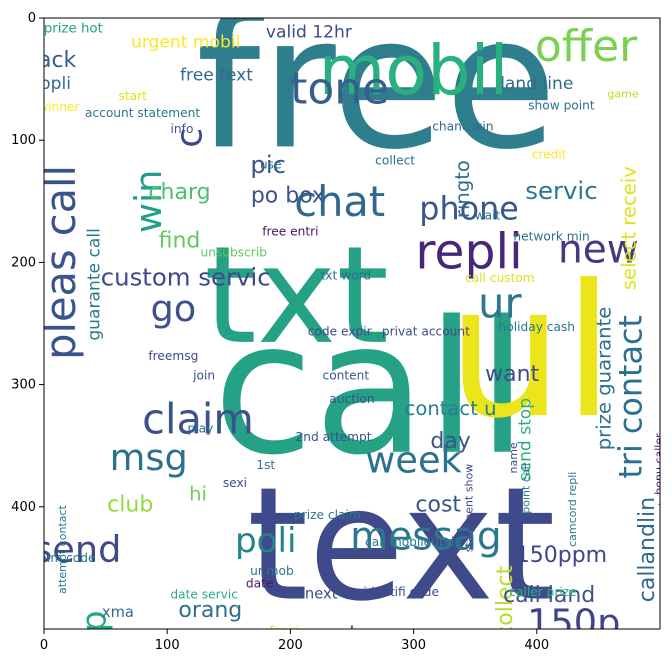 This screenshot has height=664, width=672. What do you see at coordinates (537, 327) in the screenshot?
I see `word-holiday-cash: holiday cash` at bounding box center [537, 327].